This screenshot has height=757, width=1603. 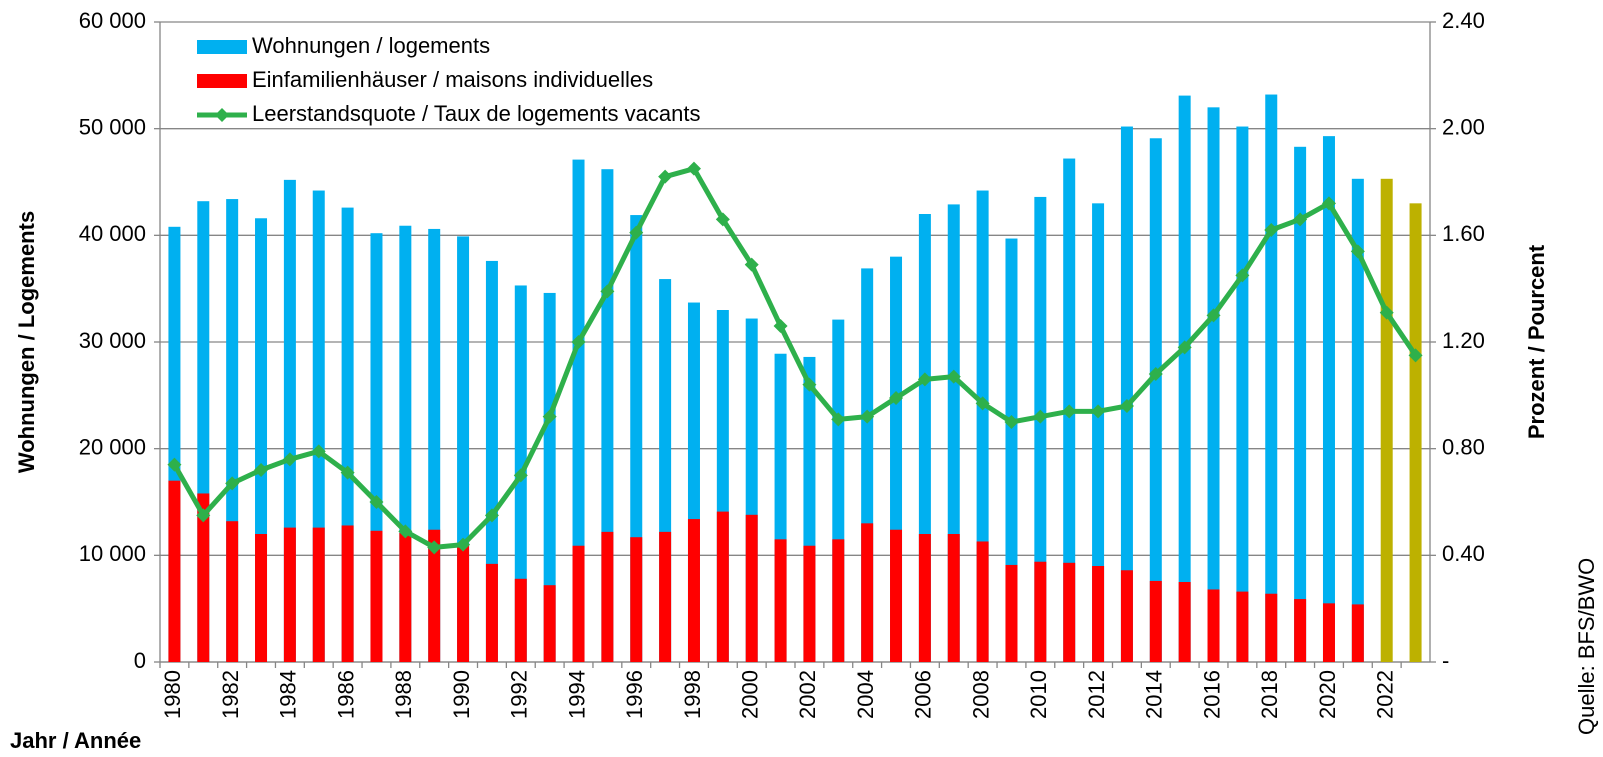 What do you see at coordinates (1536, 341) in the screenshot?
I see `y2-axis-label: Prozent / Pourcent` at bounding box center [1536, 341].